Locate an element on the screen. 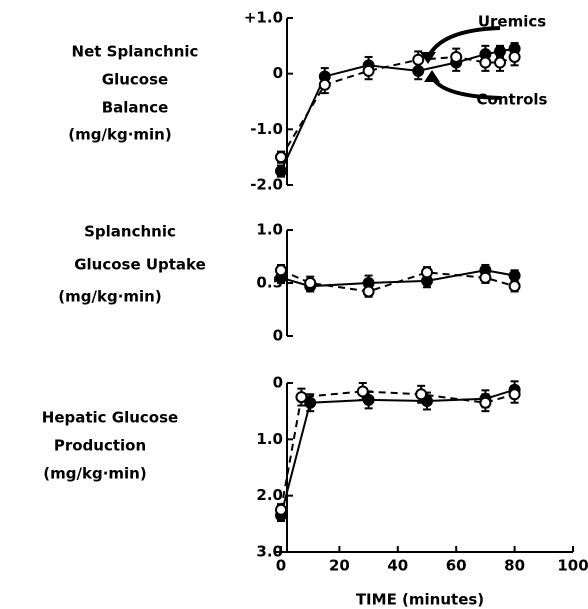 This screenshot has width=588, height=609. y-tick-label: -2.0 is located at coordinates (266, 185).